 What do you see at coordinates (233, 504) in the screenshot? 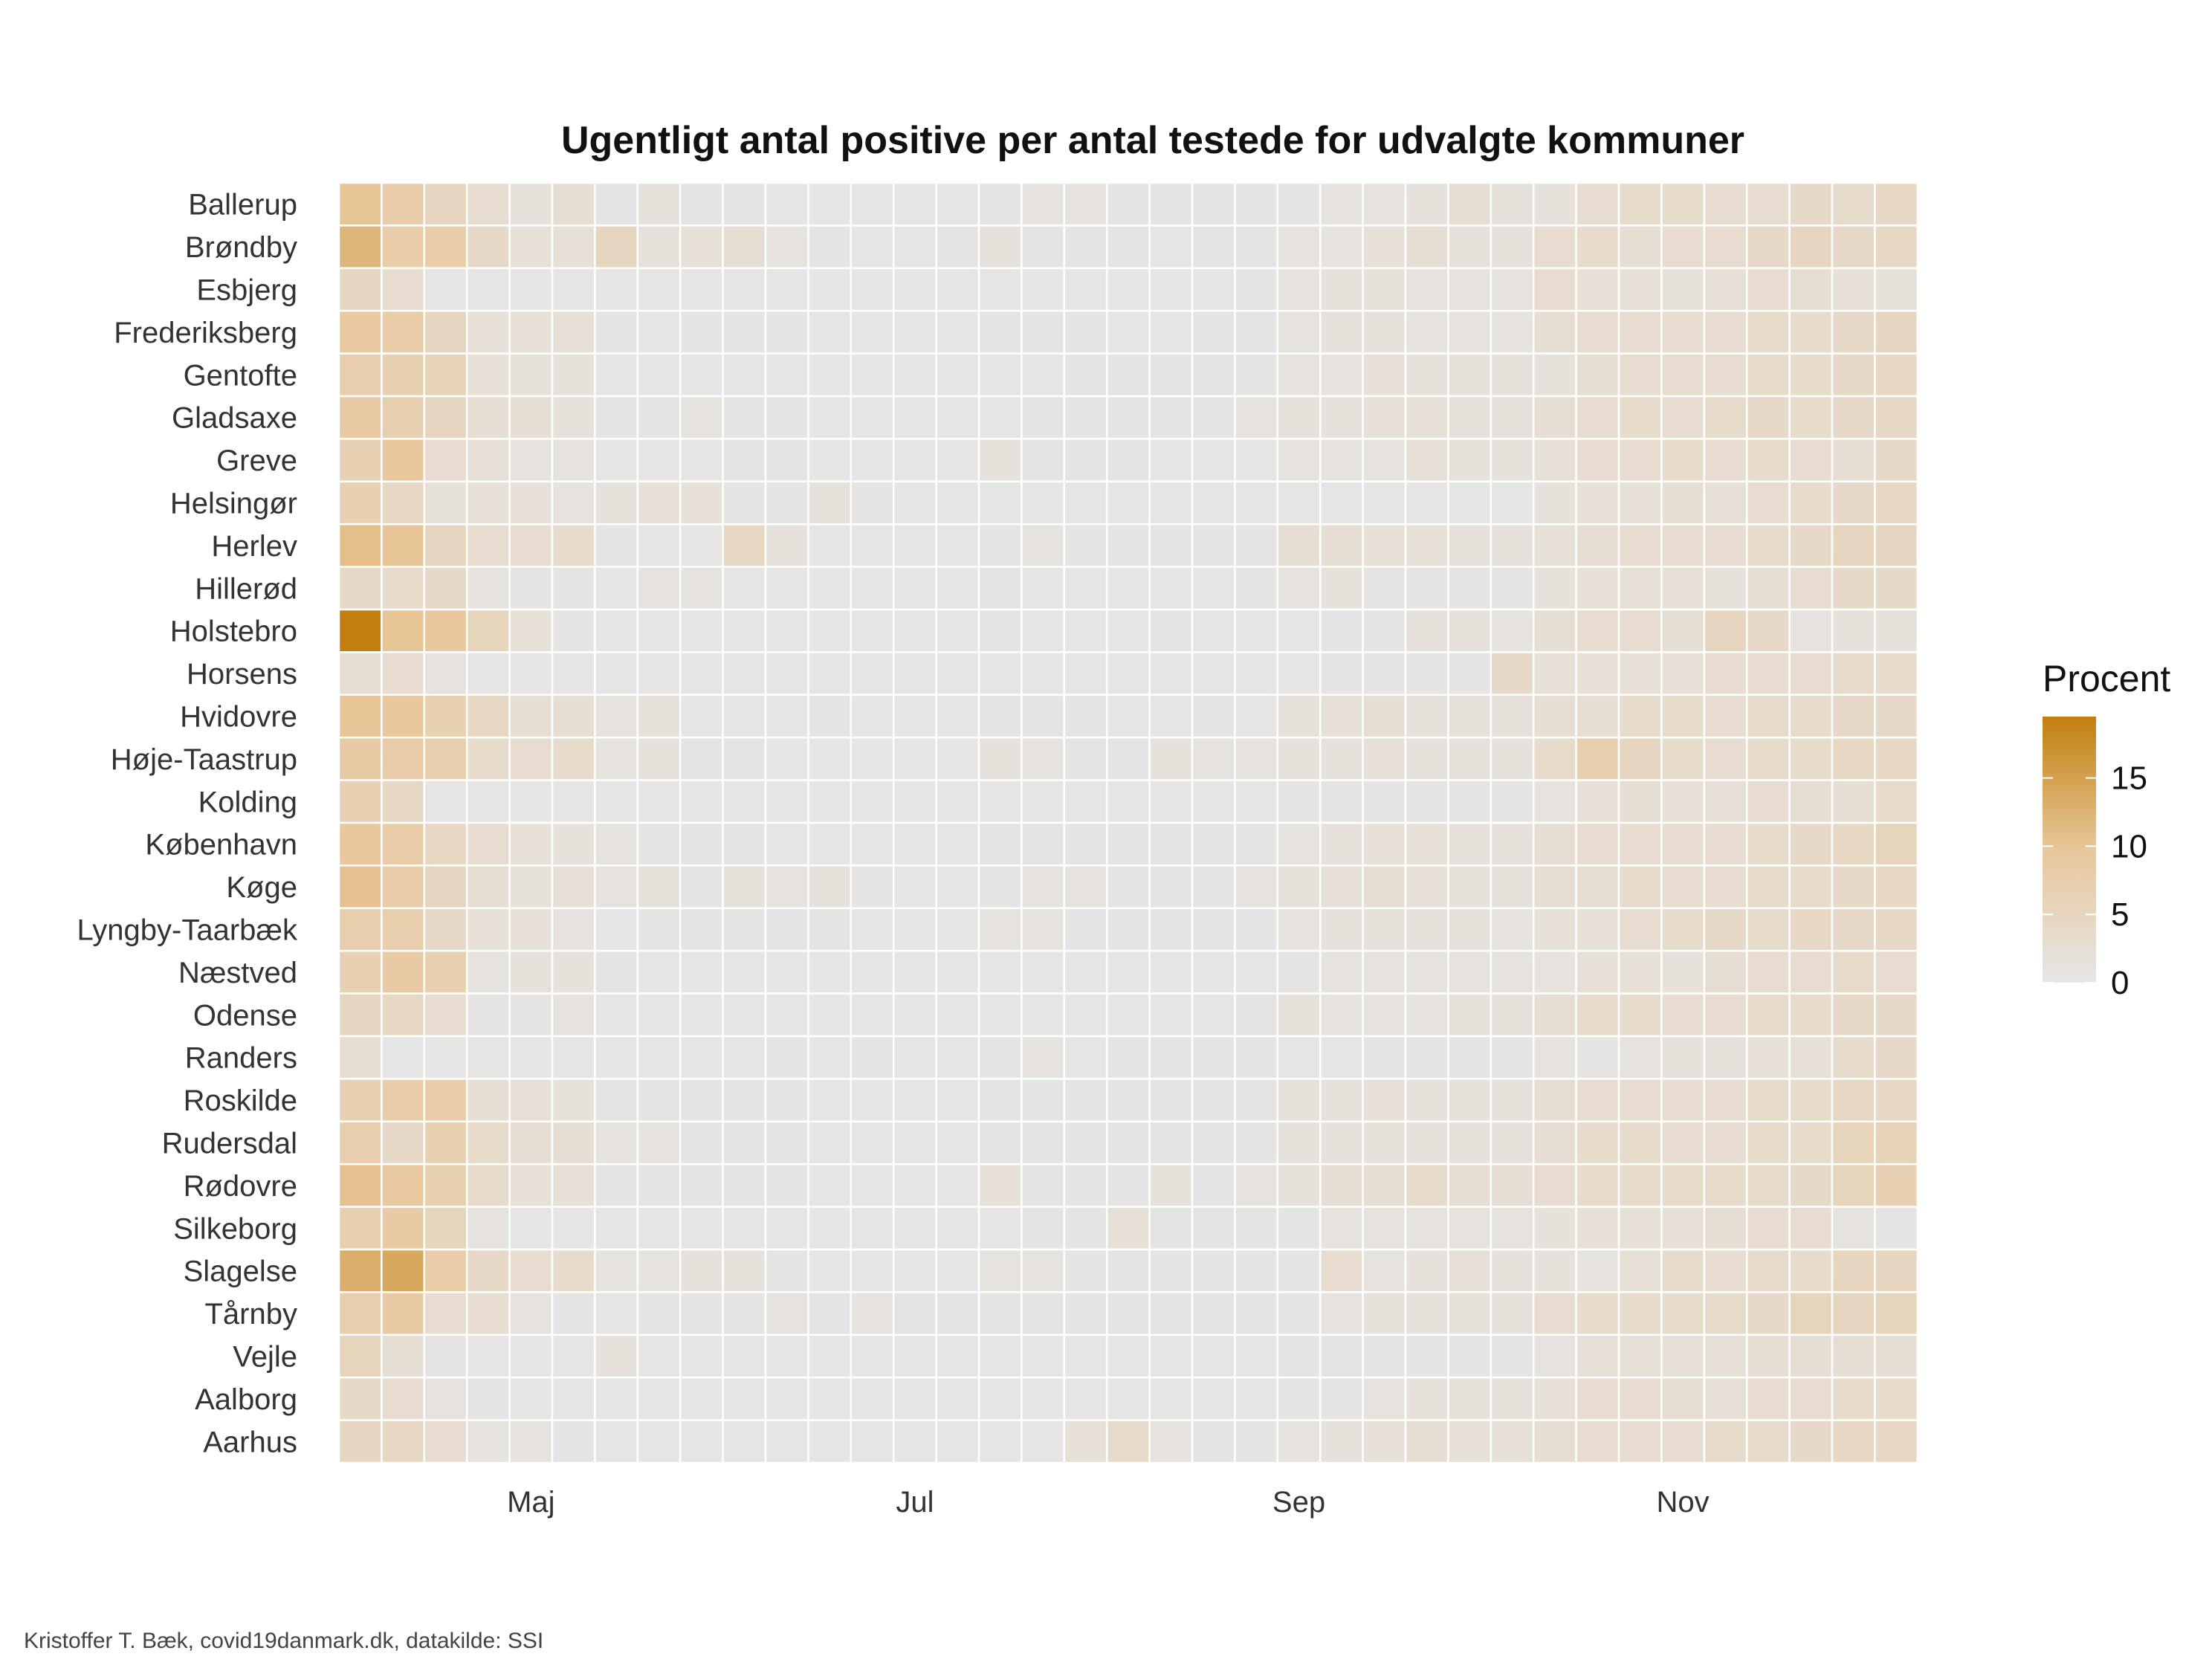
I see `y-tick-label: Helsingør` at bounding box center [233, 504].